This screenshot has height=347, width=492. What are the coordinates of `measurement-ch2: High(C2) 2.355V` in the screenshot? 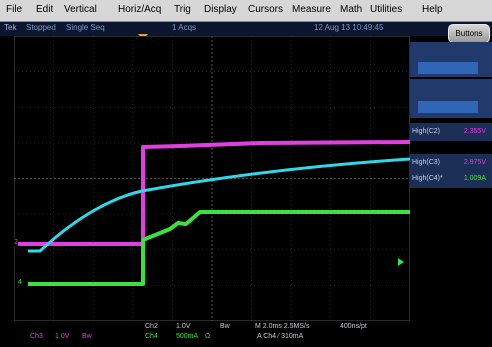 It's located at (451, 132).